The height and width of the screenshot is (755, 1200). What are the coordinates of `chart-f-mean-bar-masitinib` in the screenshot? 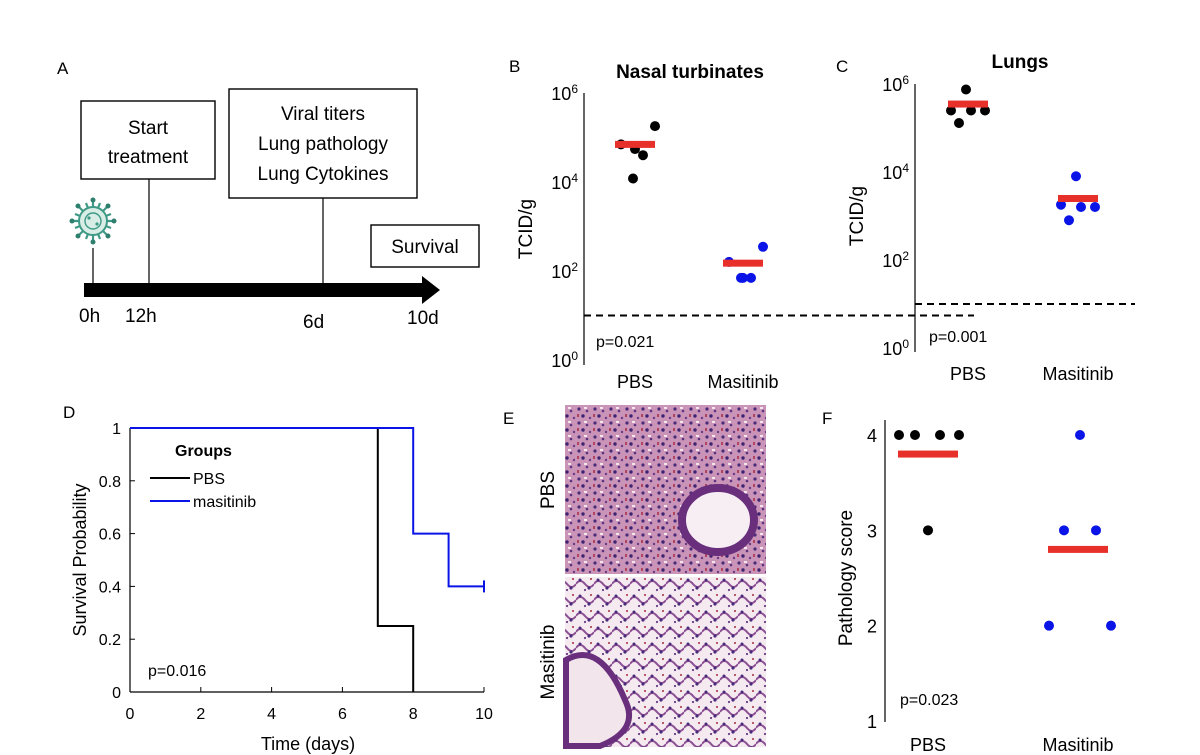 It's located at (1078, 549).